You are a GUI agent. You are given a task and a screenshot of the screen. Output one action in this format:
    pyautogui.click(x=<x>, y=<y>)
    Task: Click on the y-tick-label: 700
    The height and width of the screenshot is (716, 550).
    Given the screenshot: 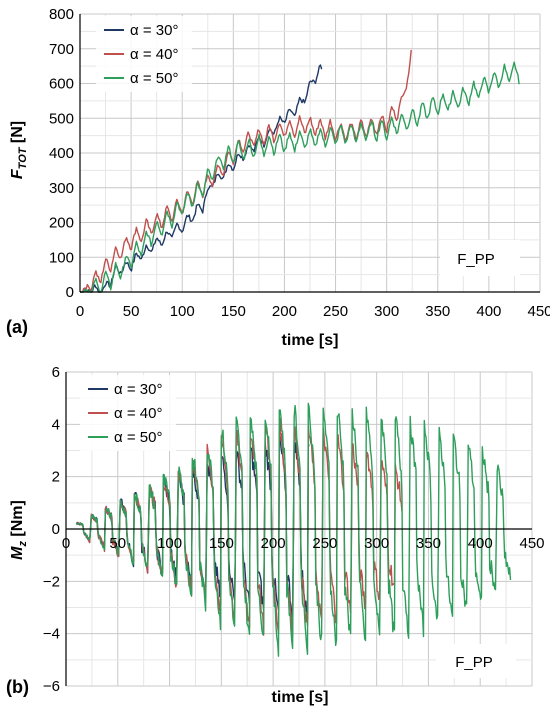 What is the action you would take?
    pyautogui.click(x=61, y=49)
    